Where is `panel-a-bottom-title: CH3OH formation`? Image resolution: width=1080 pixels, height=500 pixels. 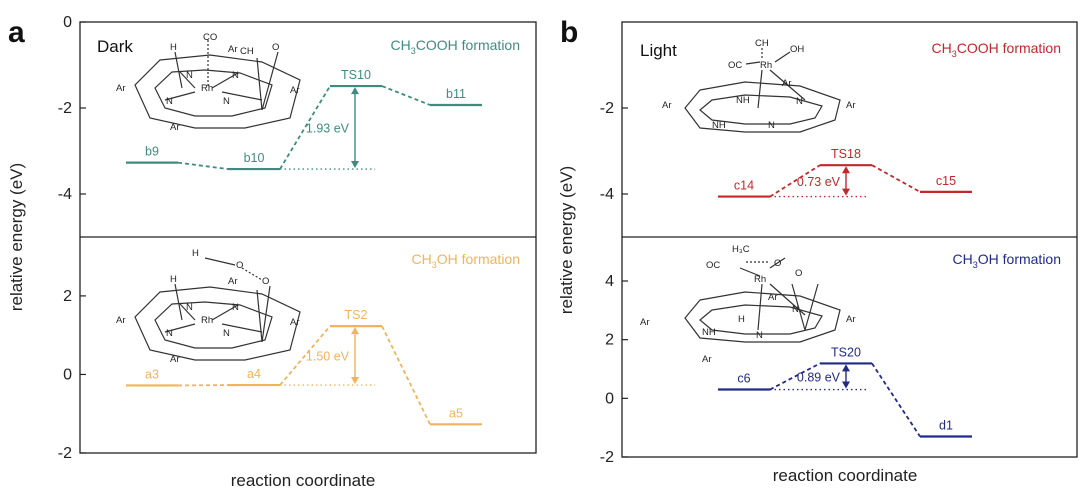 panel-a-bottom-title: CH3OH formation is located at coordinates (466, 260).